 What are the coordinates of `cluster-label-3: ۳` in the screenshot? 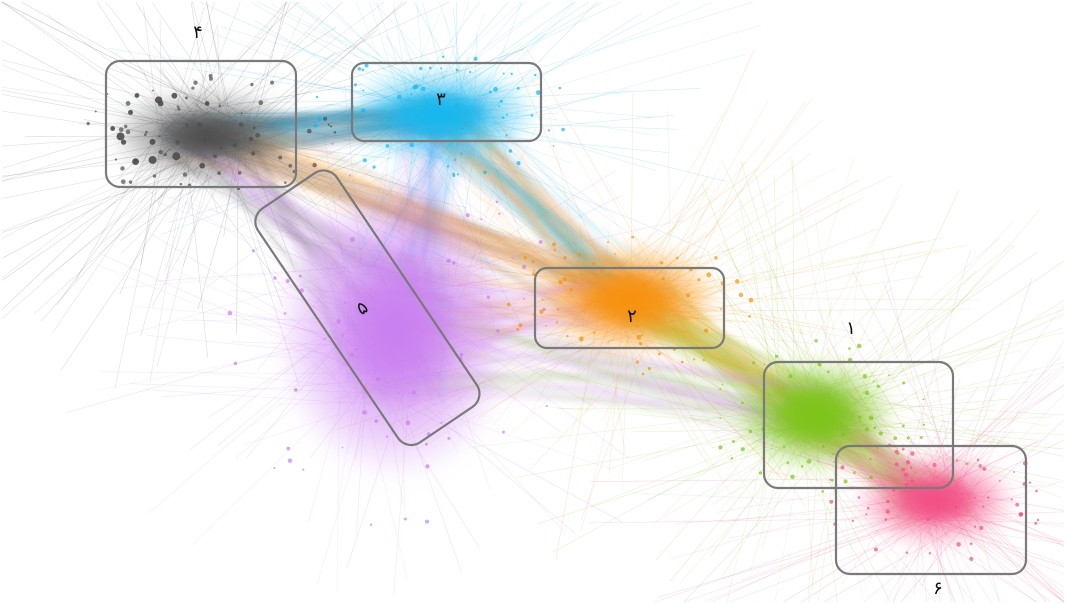 It's located at (441, 99).